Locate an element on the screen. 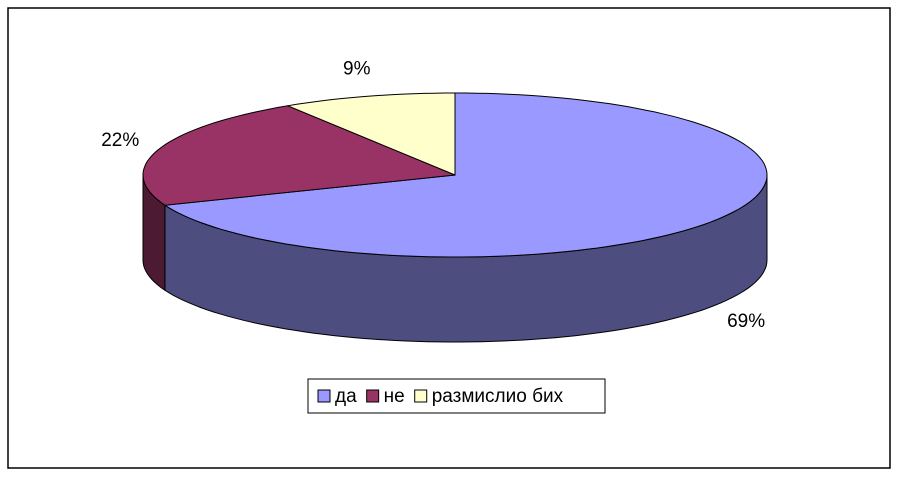  legend-box is located at coordinates (456, 396).